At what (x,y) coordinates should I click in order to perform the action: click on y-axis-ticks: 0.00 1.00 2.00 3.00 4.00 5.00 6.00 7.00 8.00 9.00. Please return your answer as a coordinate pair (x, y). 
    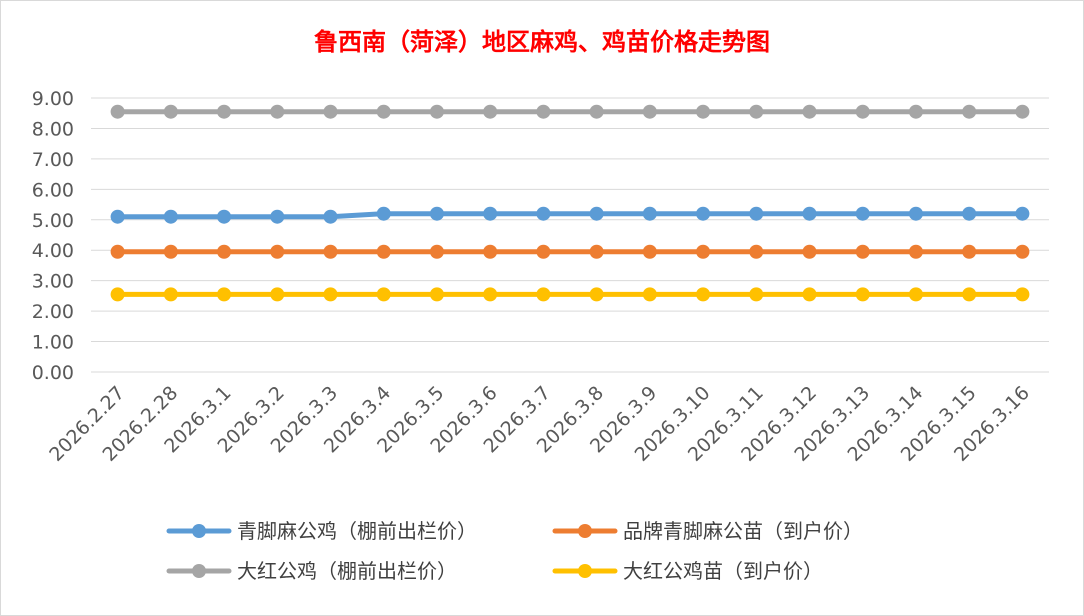
    Looking at the image, I should click on (53, 236).